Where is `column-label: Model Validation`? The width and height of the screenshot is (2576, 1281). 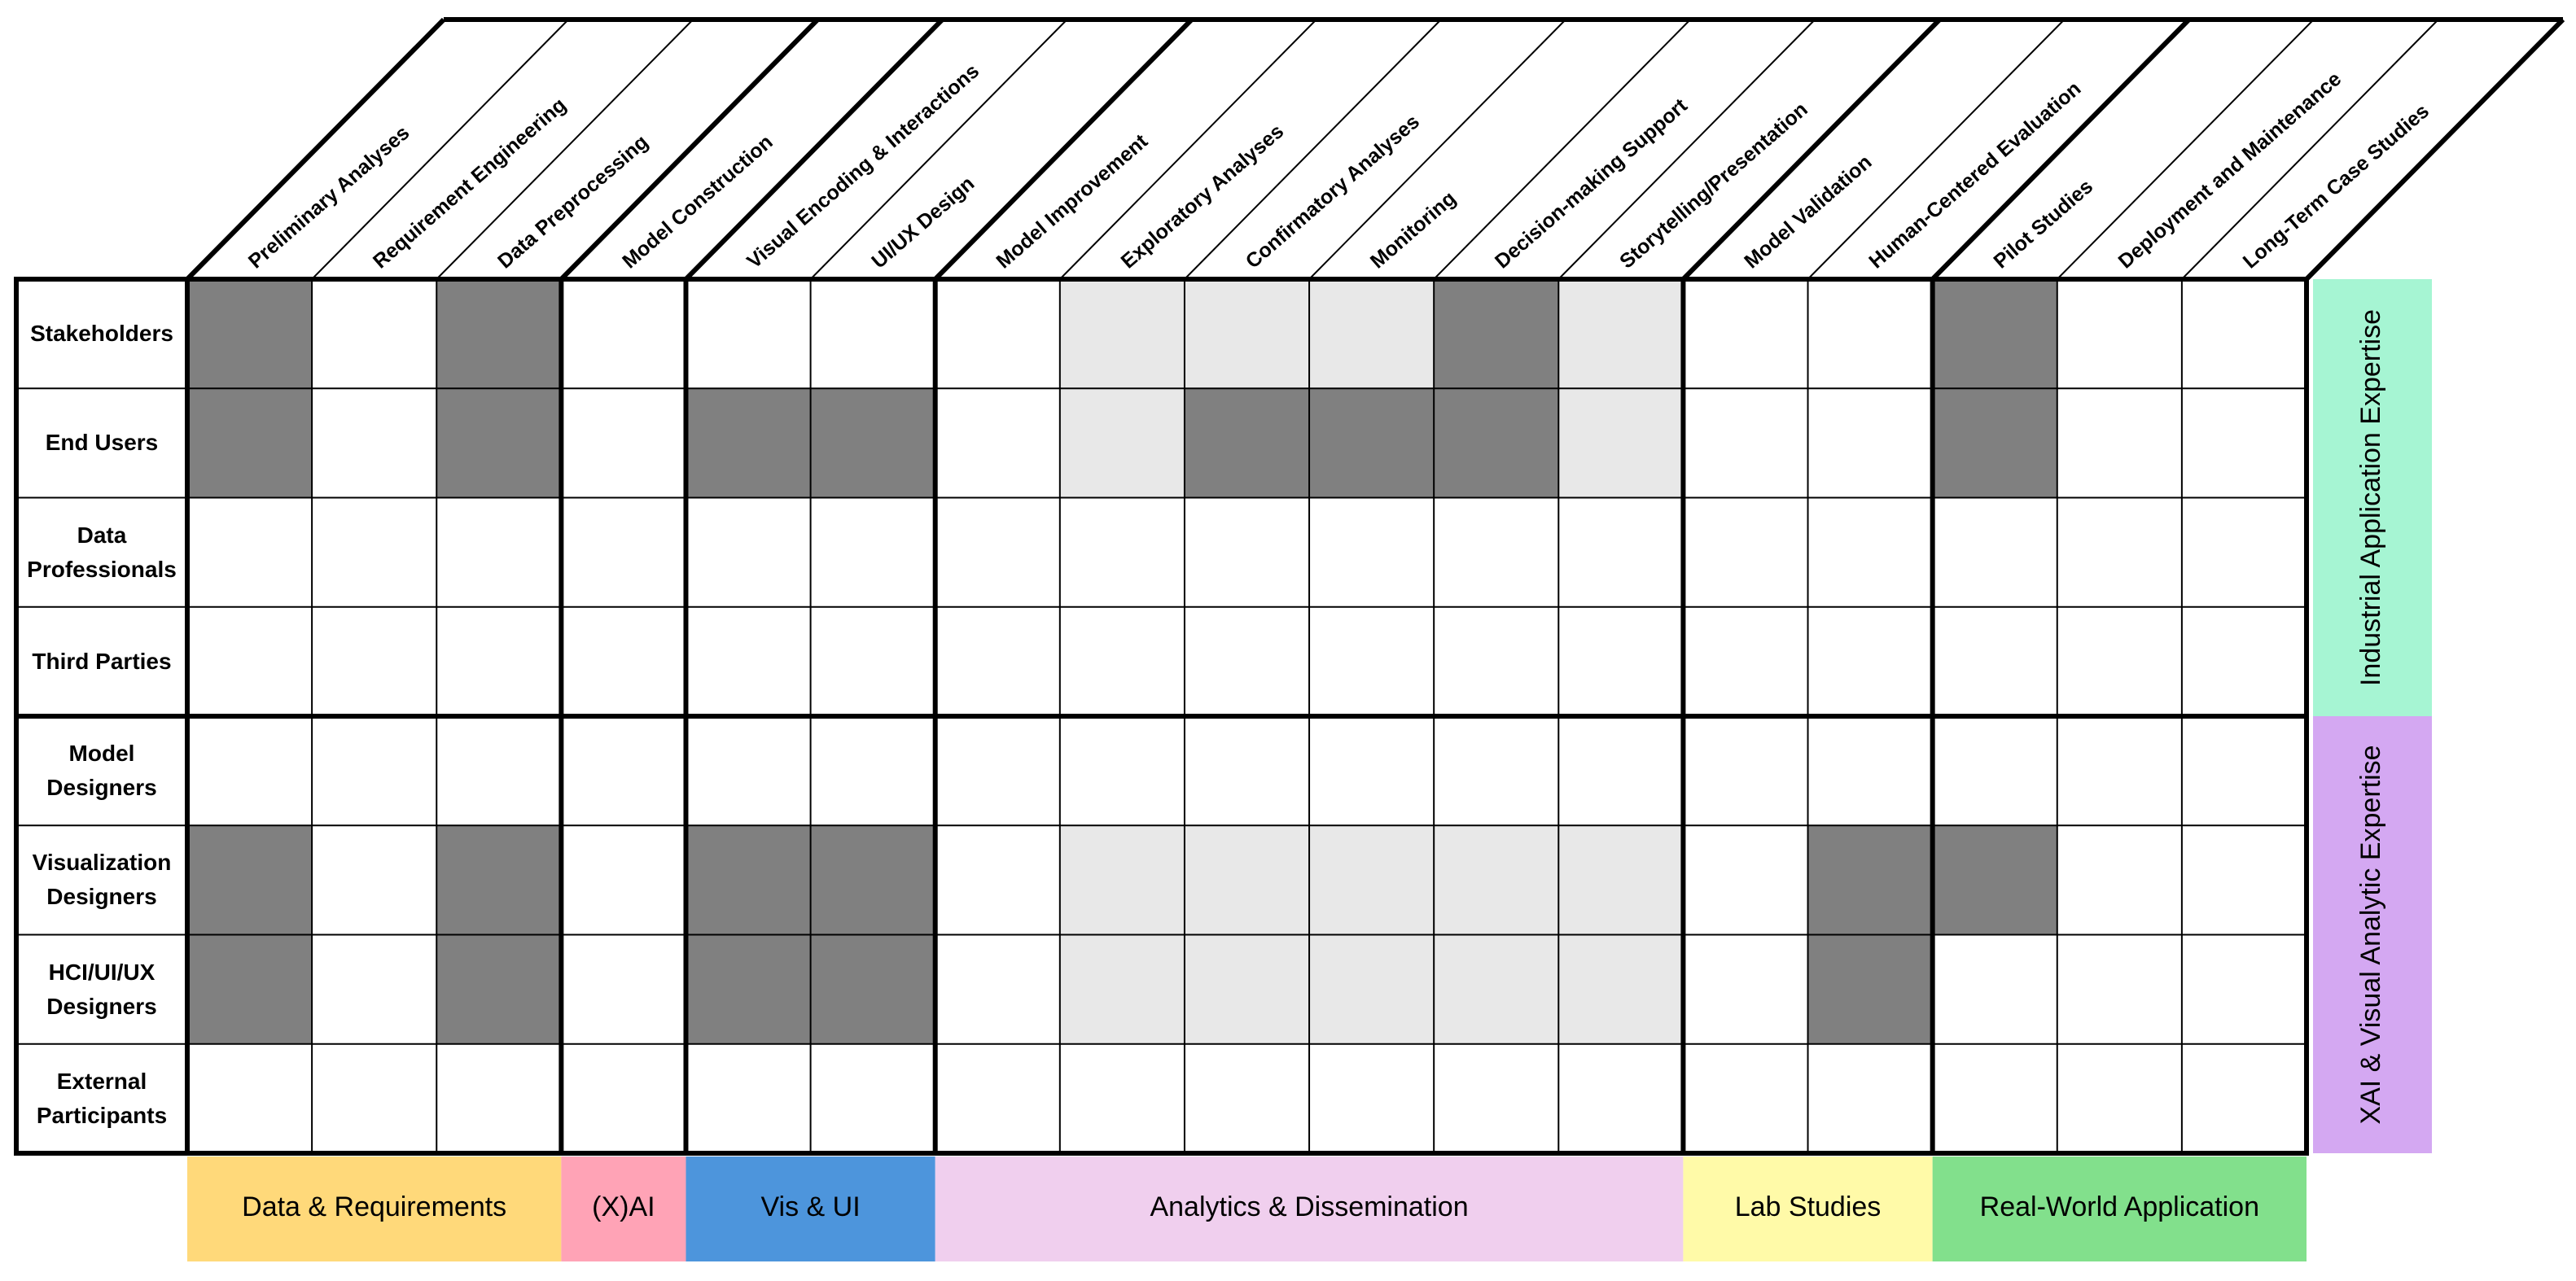
column-label: Model Validation is located at coordinates (1808, 212).